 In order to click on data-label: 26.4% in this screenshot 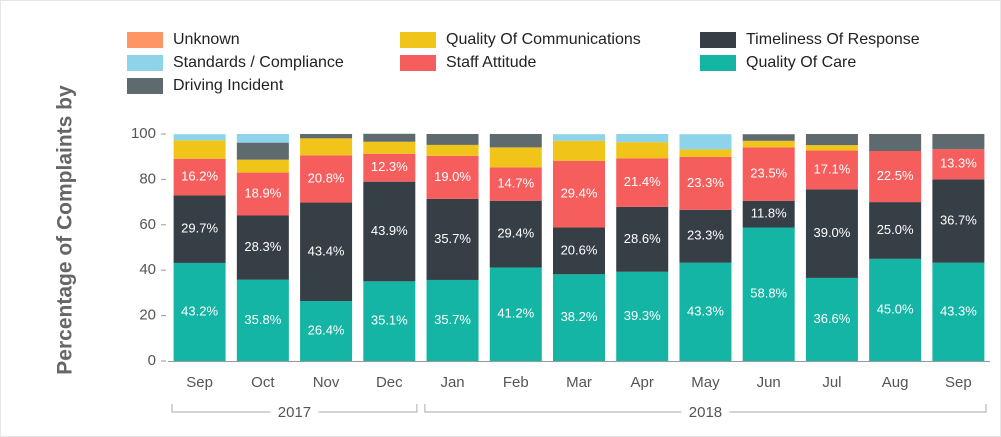, I will do `click(326, 329)`.